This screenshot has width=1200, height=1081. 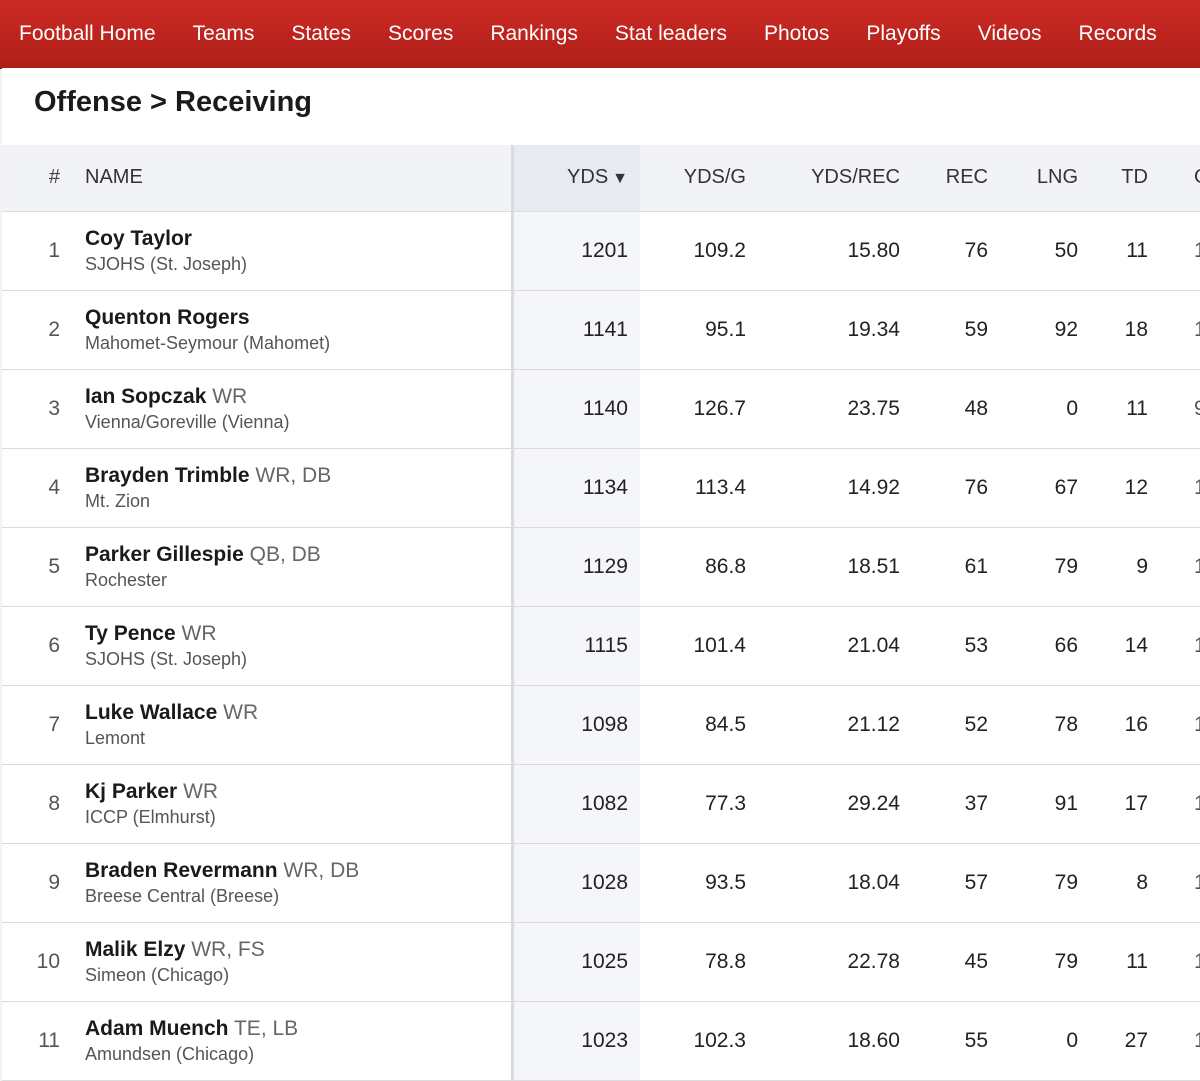 I want to click on player-line: Coy Taylor, so click(x=298, y=239).